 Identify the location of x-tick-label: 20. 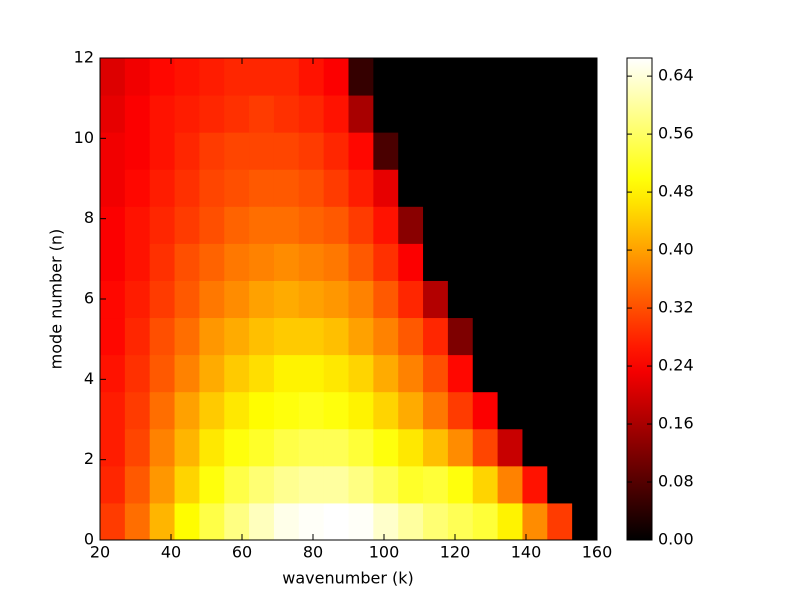
(100, 552).